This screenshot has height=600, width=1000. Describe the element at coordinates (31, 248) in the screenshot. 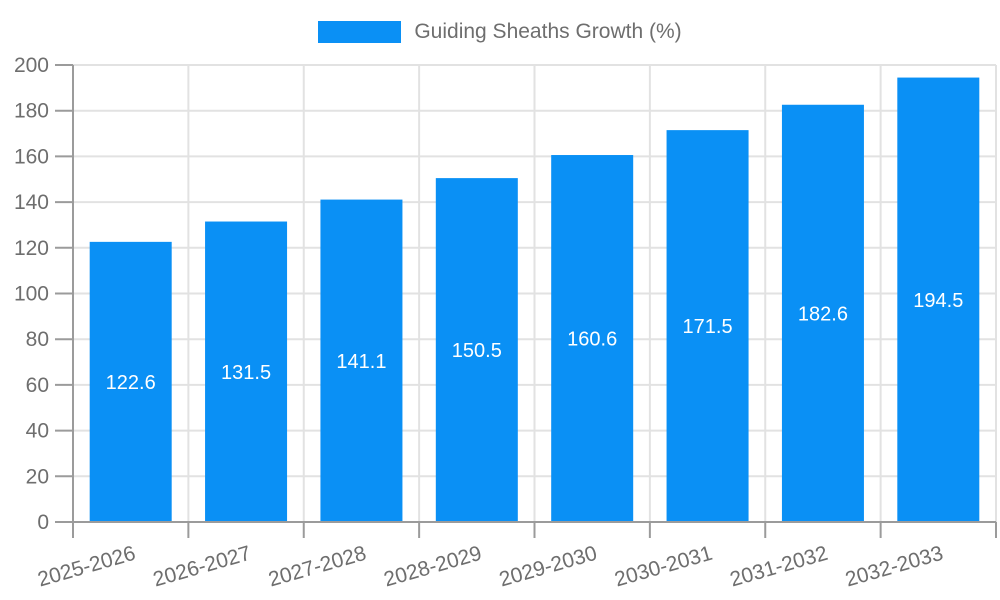

I see `y-tick-label: 120` at that location.